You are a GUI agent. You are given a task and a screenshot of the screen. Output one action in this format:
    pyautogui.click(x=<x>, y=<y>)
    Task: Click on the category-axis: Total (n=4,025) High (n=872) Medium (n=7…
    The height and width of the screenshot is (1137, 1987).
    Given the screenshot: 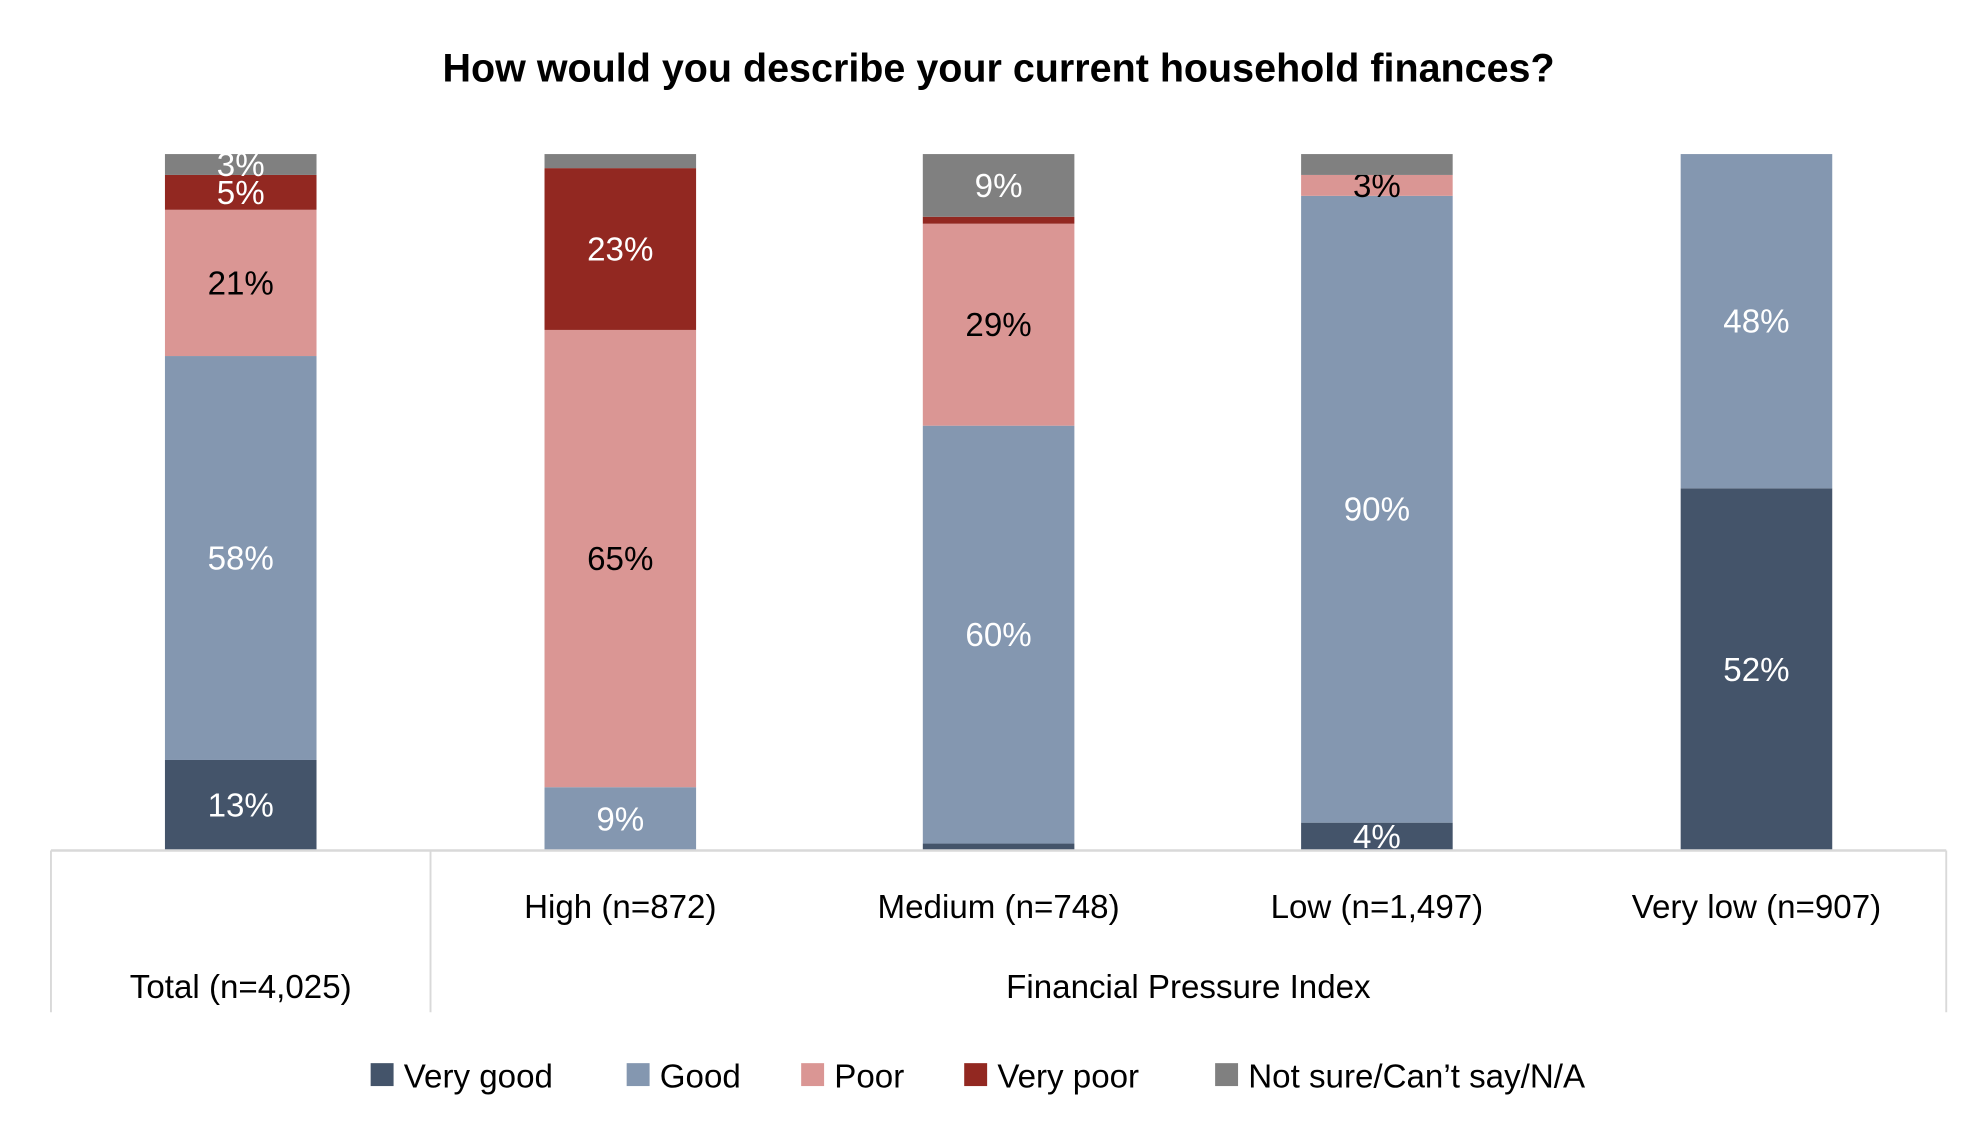 What is the action you would take?
    pyautogui.click(x=998, y=931)
    